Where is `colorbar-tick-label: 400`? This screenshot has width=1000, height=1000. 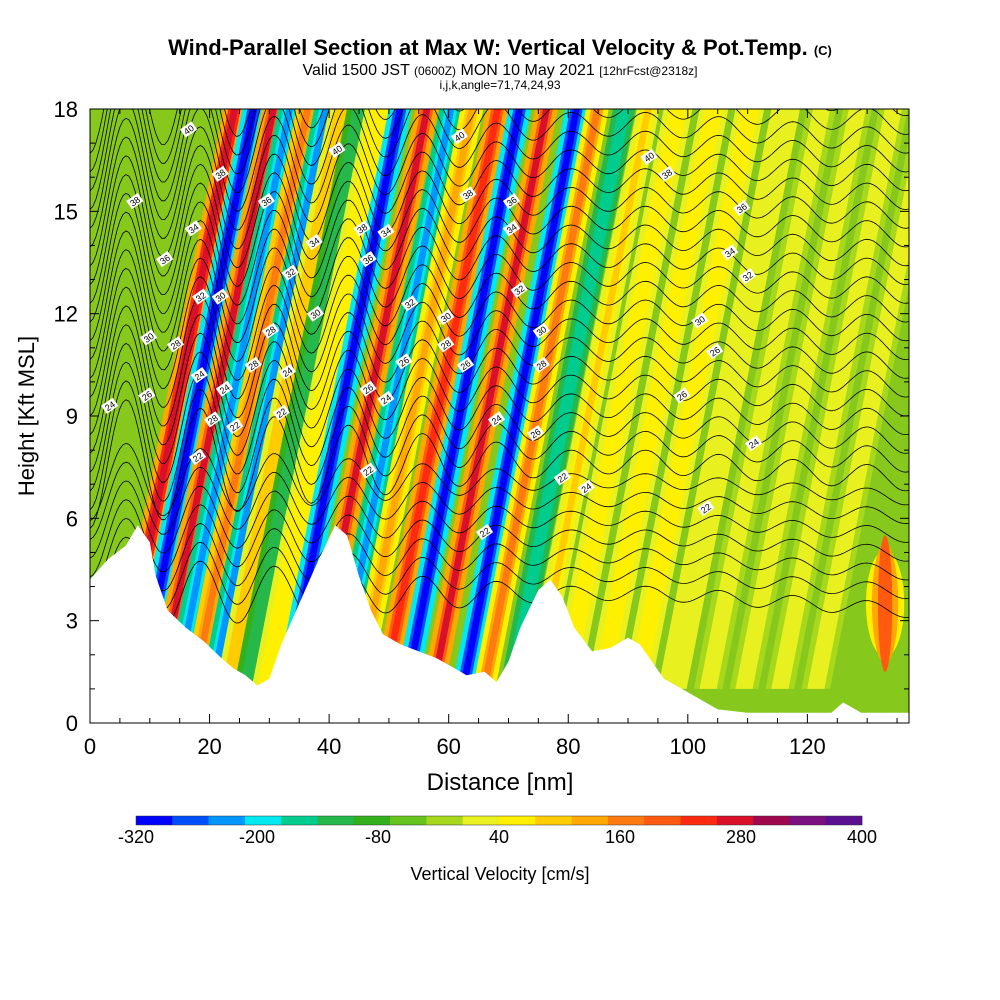
colorbar-tick-label: 400 is located at coordinates (862, 837).